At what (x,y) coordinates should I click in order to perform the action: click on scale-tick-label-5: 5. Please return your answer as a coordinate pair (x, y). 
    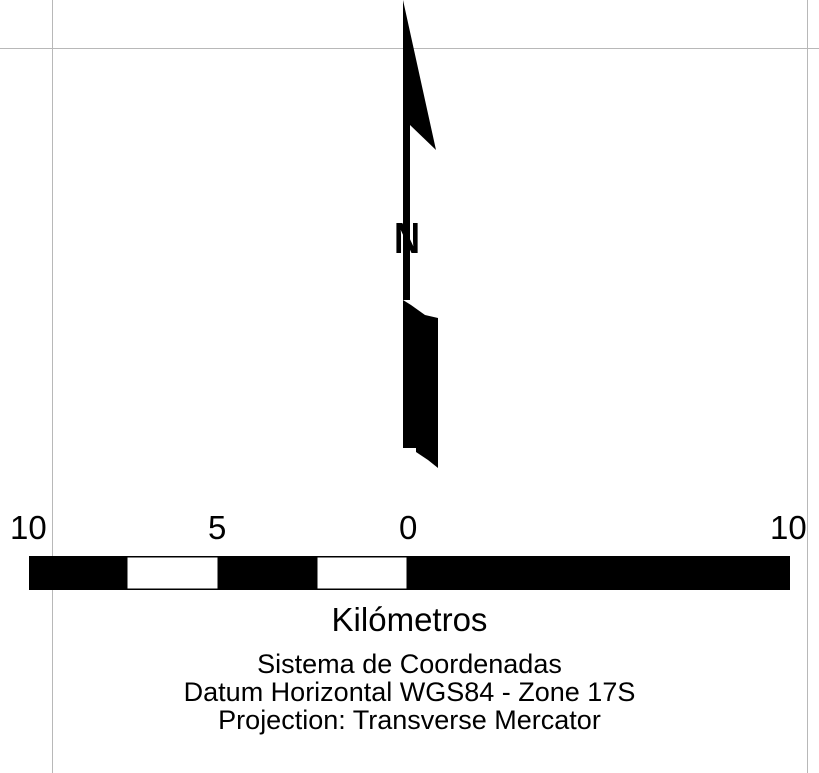
    Looking at the image, I should click on (217, 527).